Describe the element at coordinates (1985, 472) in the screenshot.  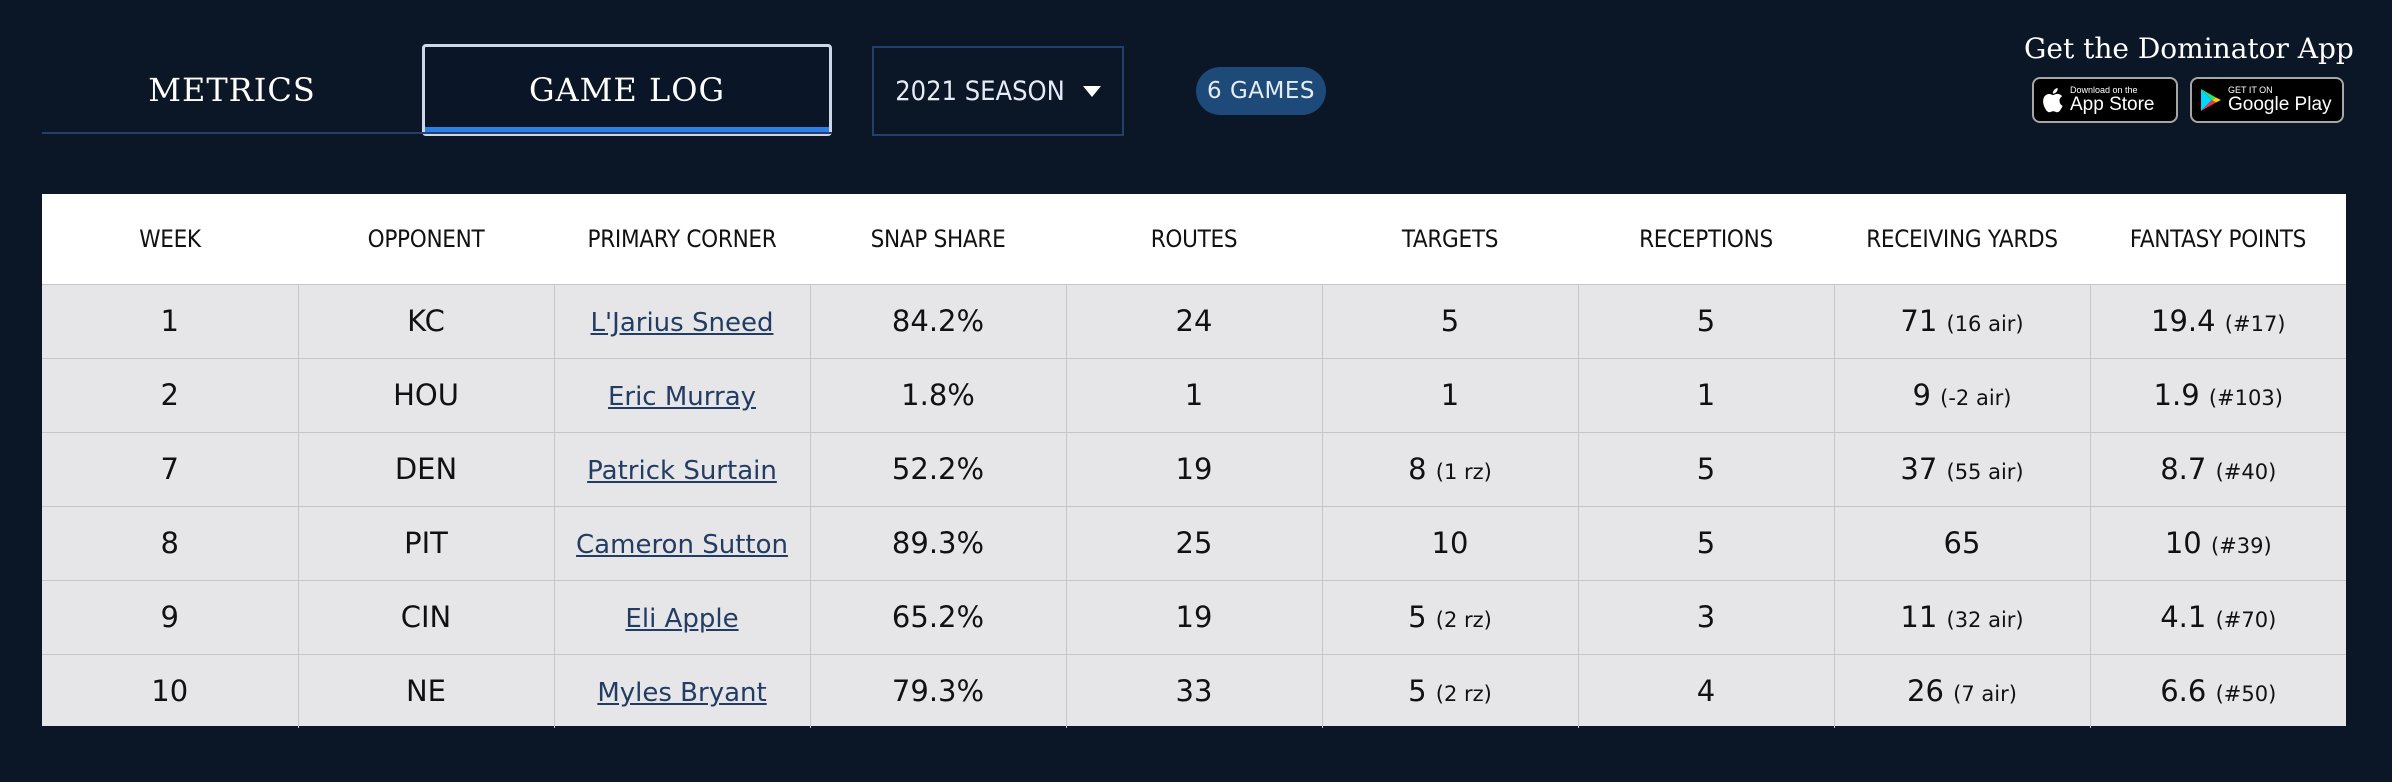
I see `yards-sub: (55 air)` at that location.